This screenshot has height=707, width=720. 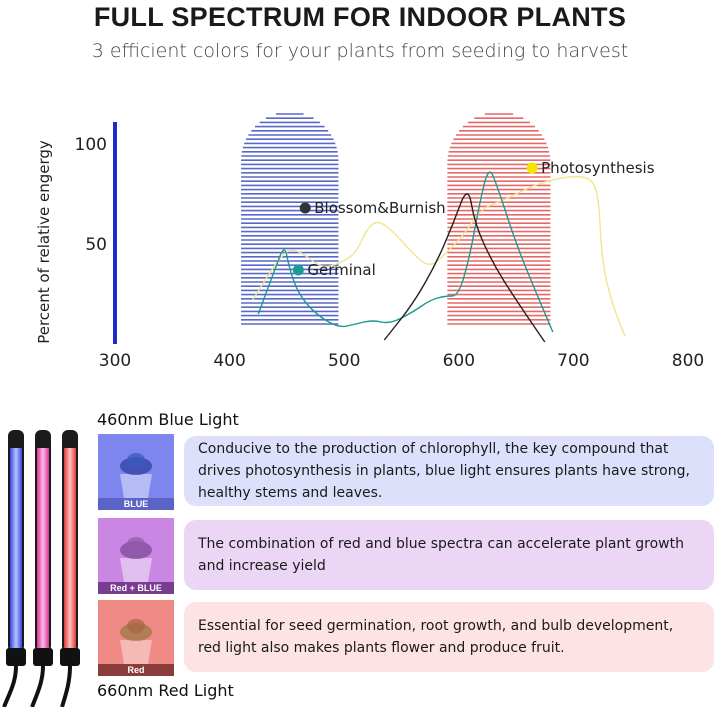 What do you see at coordinates (136, 504) in the screenshot?
I see `thumbnail-caption: BLUE` at bounding box center [136, 504].